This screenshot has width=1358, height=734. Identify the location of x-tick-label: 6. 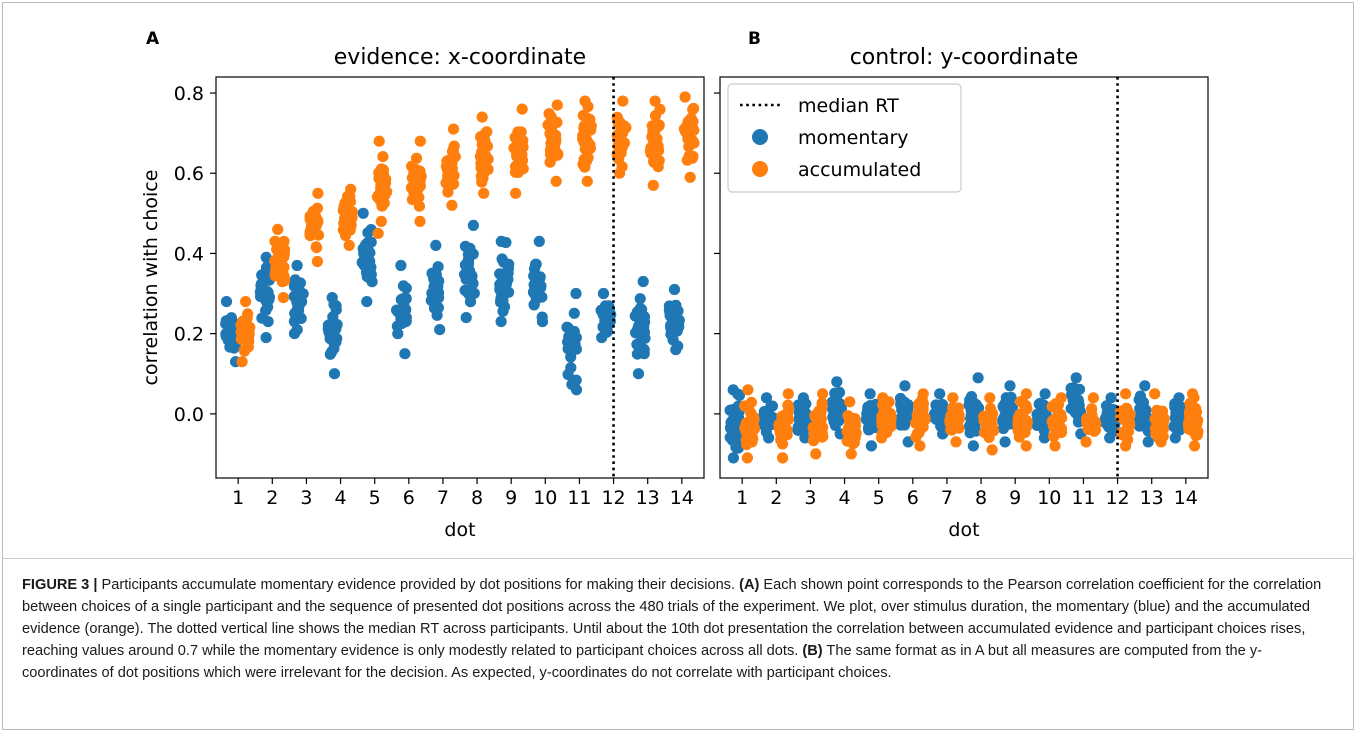
(913, 498).